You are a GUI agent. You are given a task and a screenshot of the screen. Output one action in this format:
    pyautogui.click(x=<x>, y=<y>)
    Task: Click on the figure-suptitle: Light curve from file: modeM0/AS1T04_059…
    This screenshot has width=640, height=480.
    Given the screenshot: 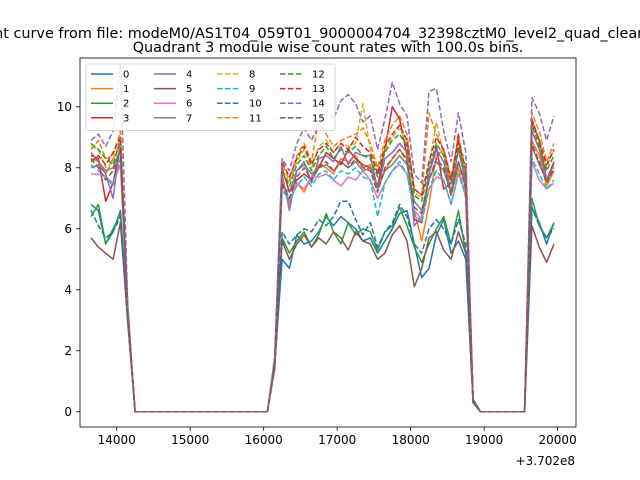 What is the action you would take?
    pyautogui.click(x=320, y=34)
    